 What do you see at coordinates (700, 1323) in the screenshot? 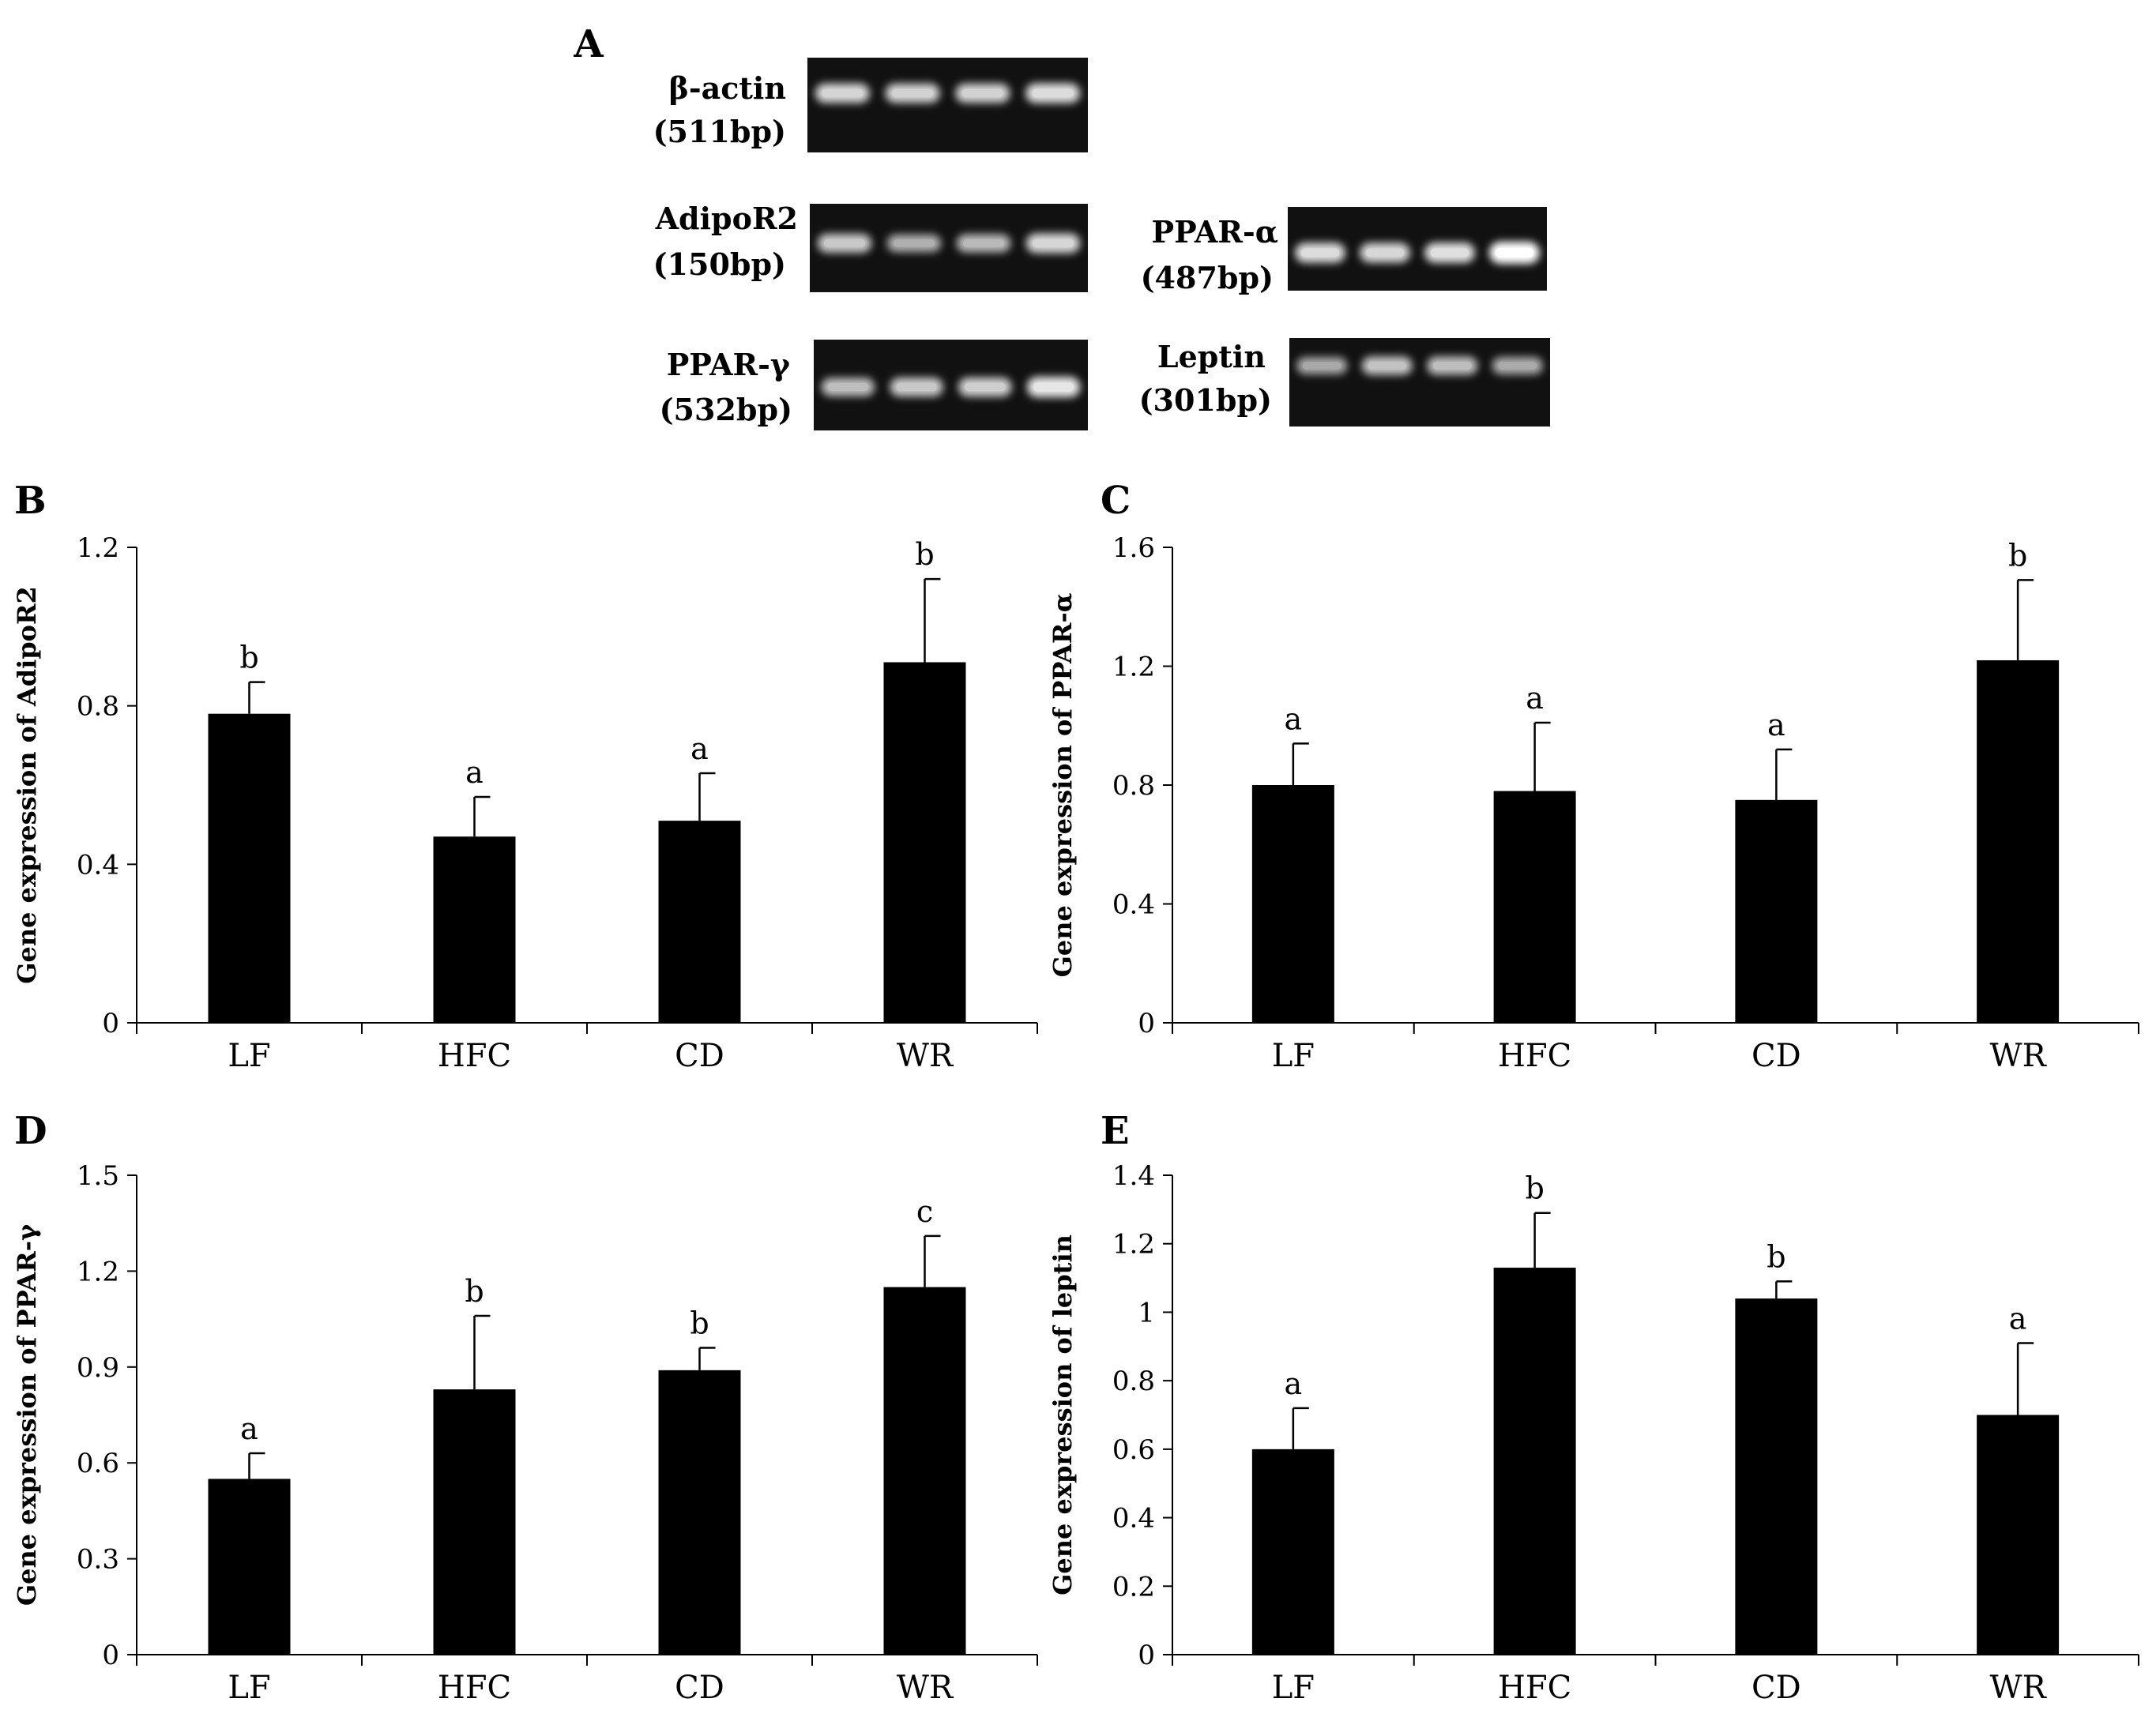
I see `significance-label-d-cd: b` at bounding box center [700, 1323].